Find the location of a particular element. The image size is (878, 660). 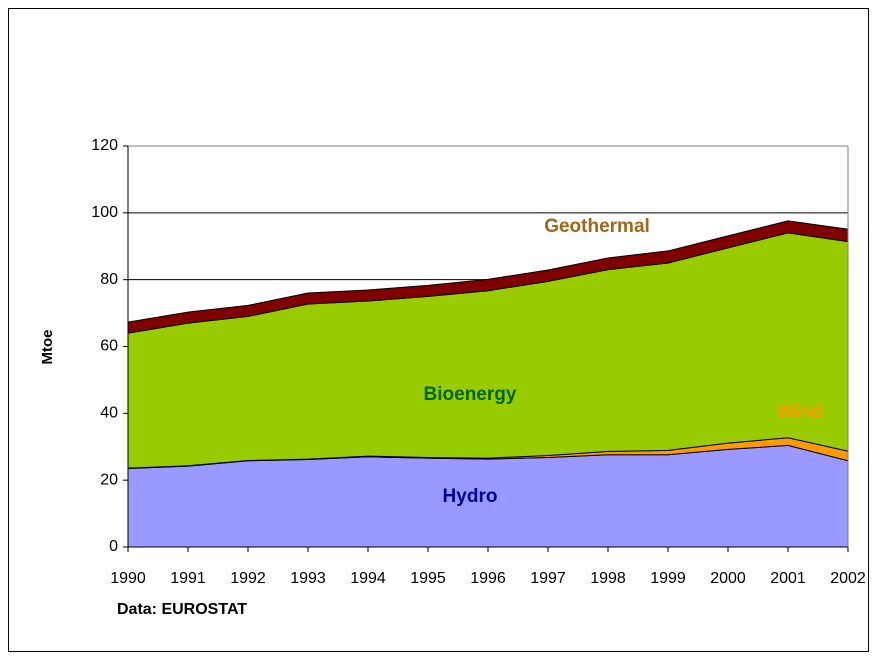

x-tick-label: 1998 is located at coordinates (608, 578).